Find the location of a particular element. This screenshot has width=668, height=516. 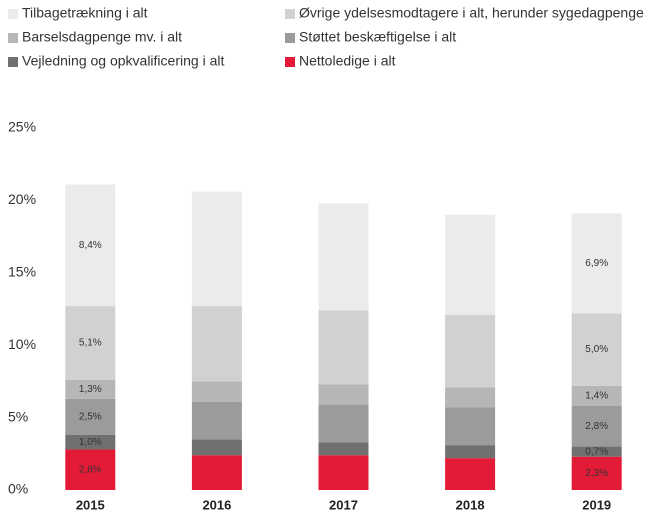

legend-label: Tilbagetrækning i alt is located at coordinates (85, 13).